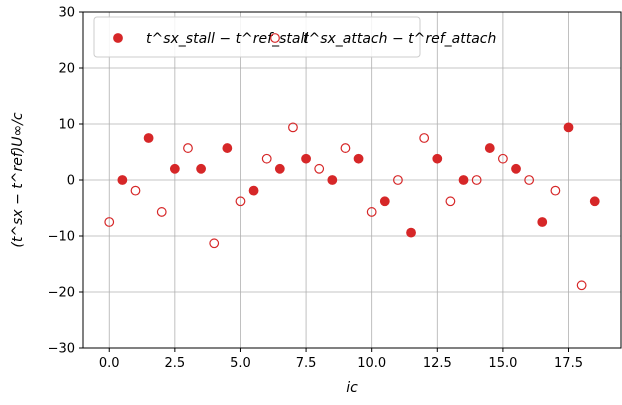  I want to click on legend-box, so click(257, 37).